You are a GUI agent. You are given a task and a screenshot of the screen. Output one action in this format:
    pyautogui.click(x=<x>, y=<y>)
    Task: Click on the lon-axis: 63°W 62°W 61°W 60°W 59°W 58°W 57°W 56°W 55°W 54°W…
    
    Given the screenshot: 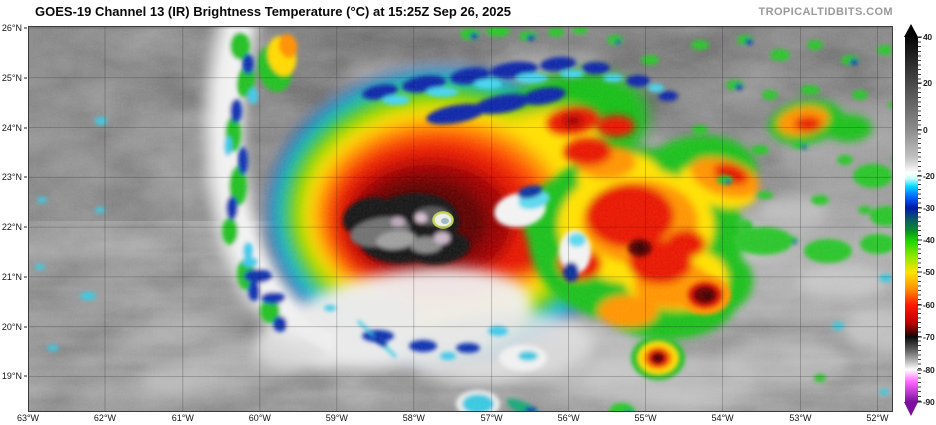 What is the action you would take?
    pyautogui.click(x=455, y=418)
    